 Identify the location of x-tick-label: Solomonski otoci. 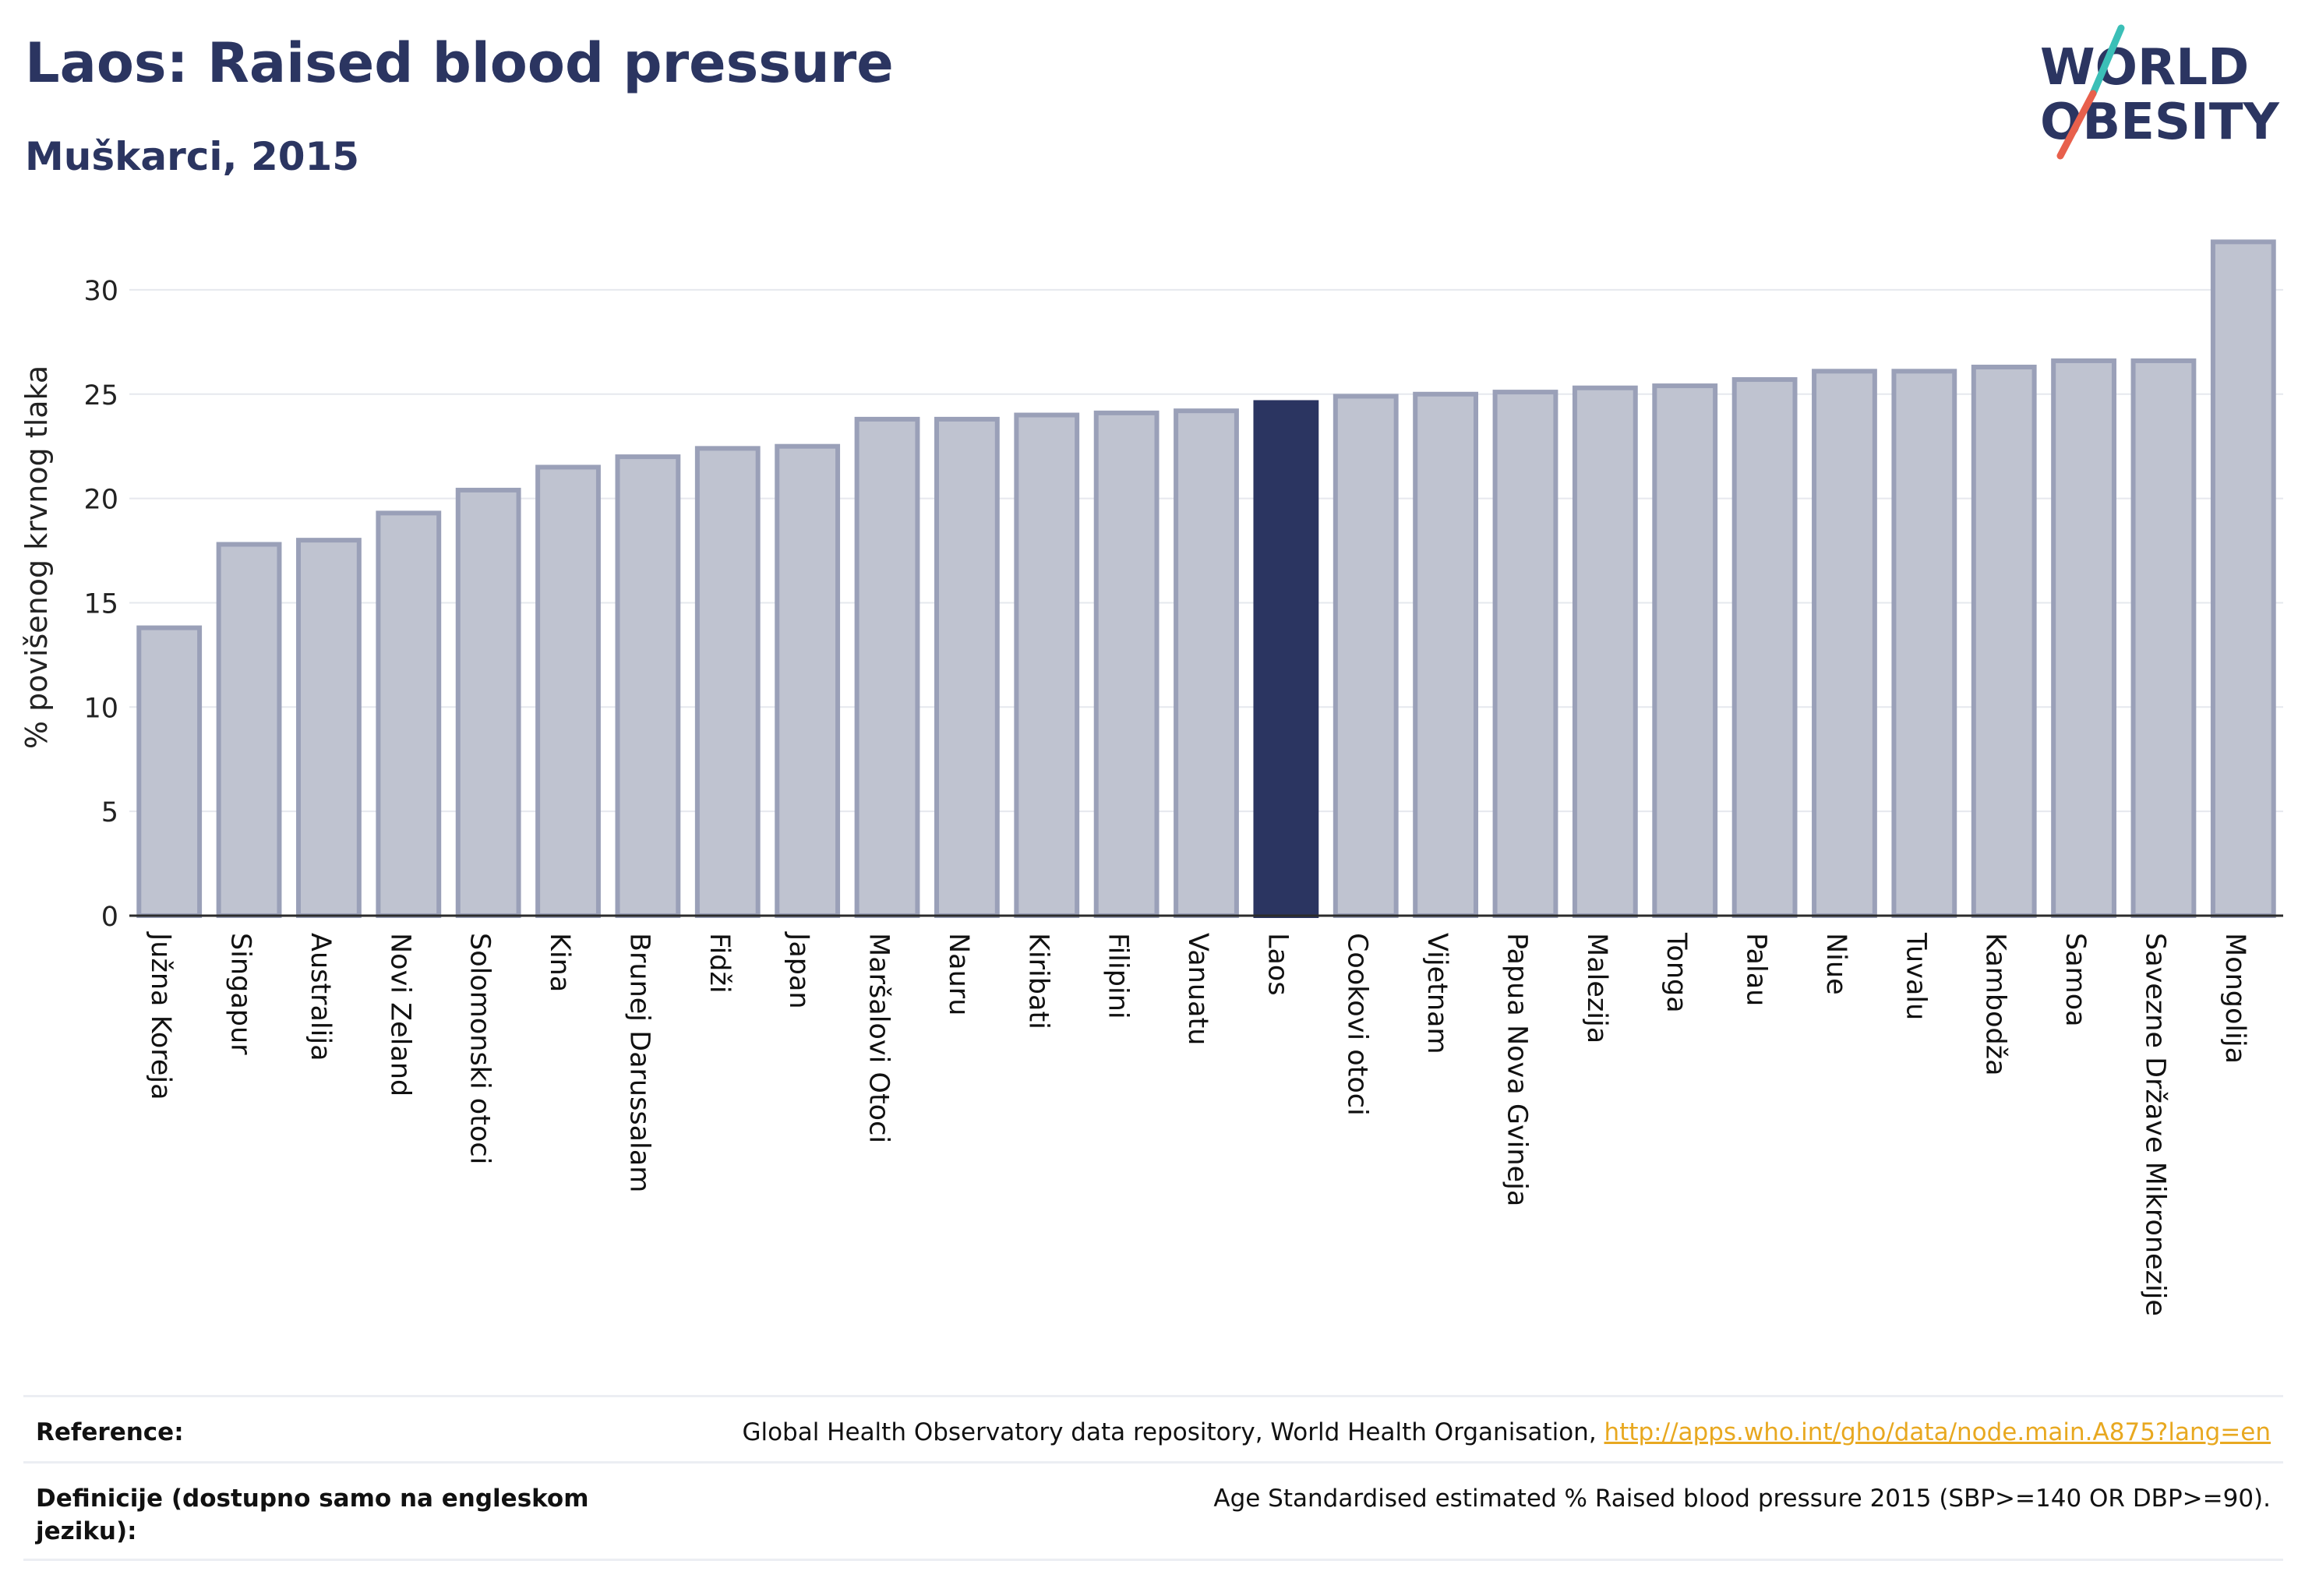
(480, 1048).